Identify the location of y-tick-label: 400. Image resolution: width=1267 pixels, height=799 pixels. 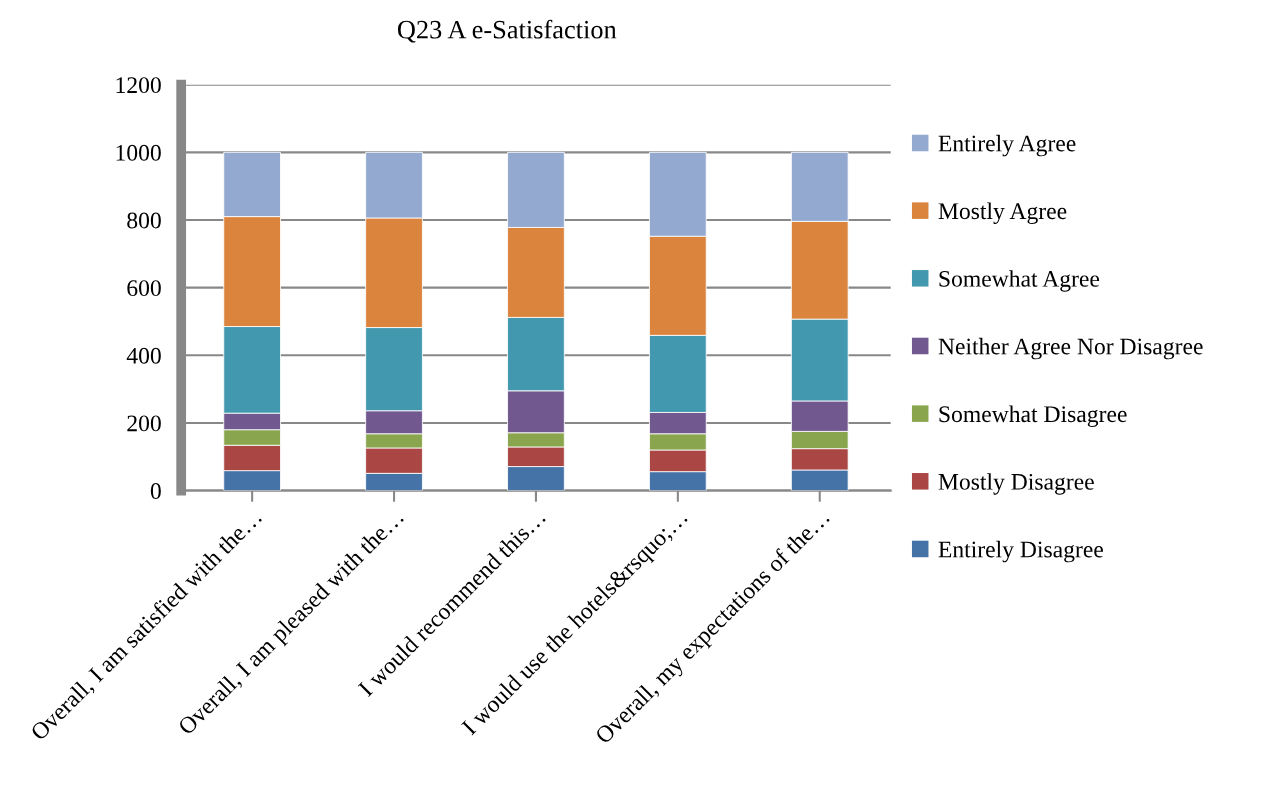
(143, 355).